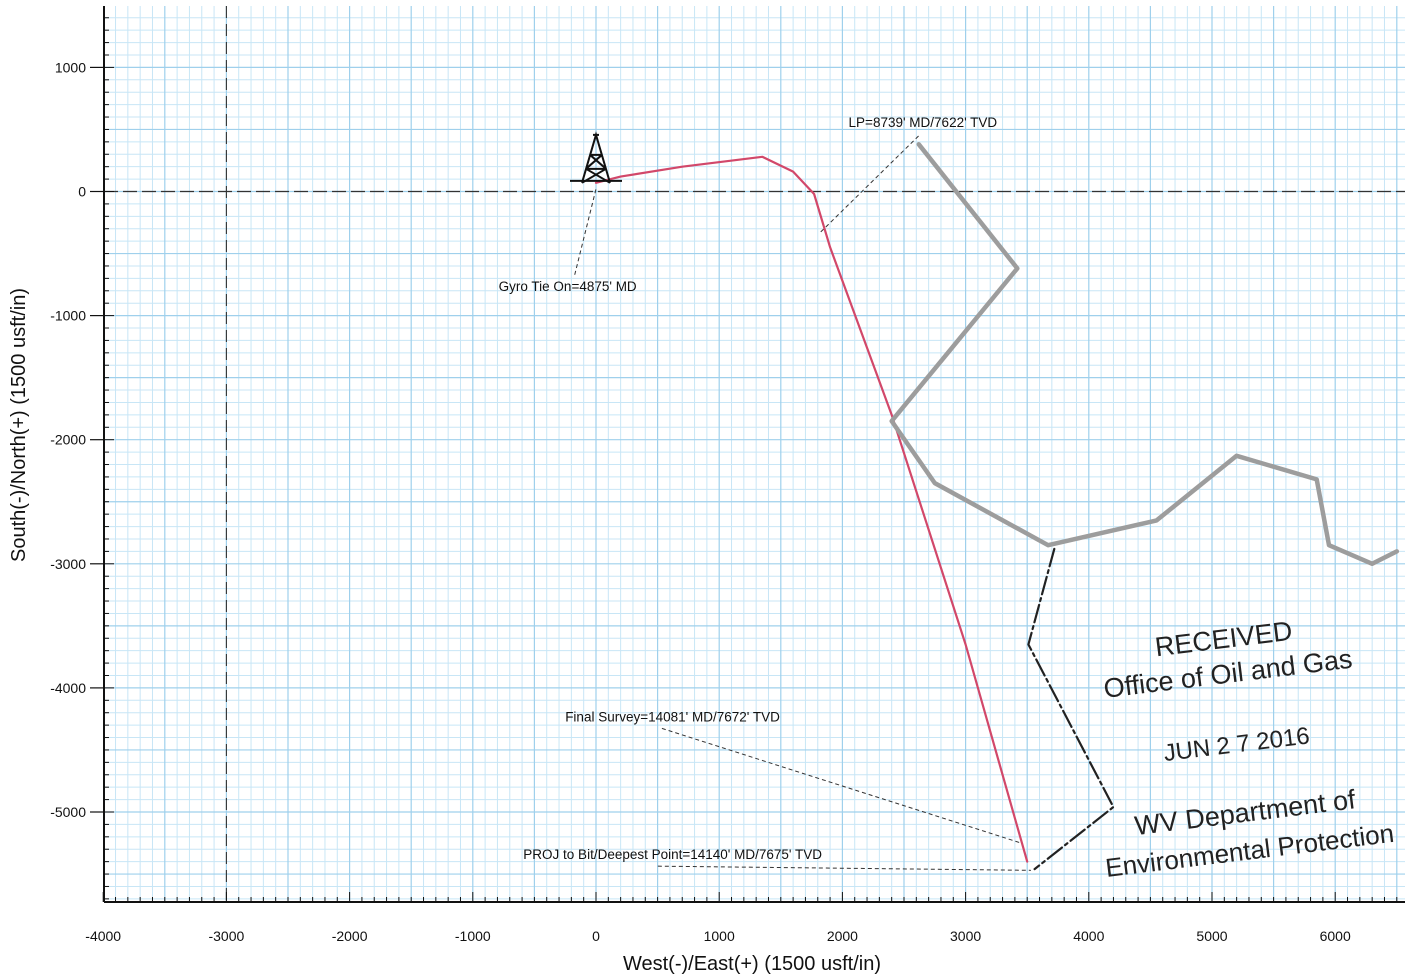 Image resolution: width=1405 pixels, height=976 pixels. Describe the element at coordinates (1211, 936) in the screenshot. I see `x-tick-label: 5000` at that location.